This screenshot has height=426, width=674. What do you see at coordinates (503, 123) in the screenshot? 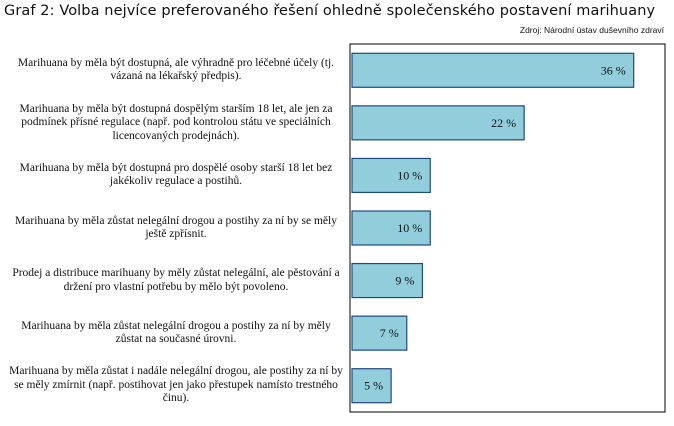
I see `data-label: 22 %` at bounding box center [503, 123].